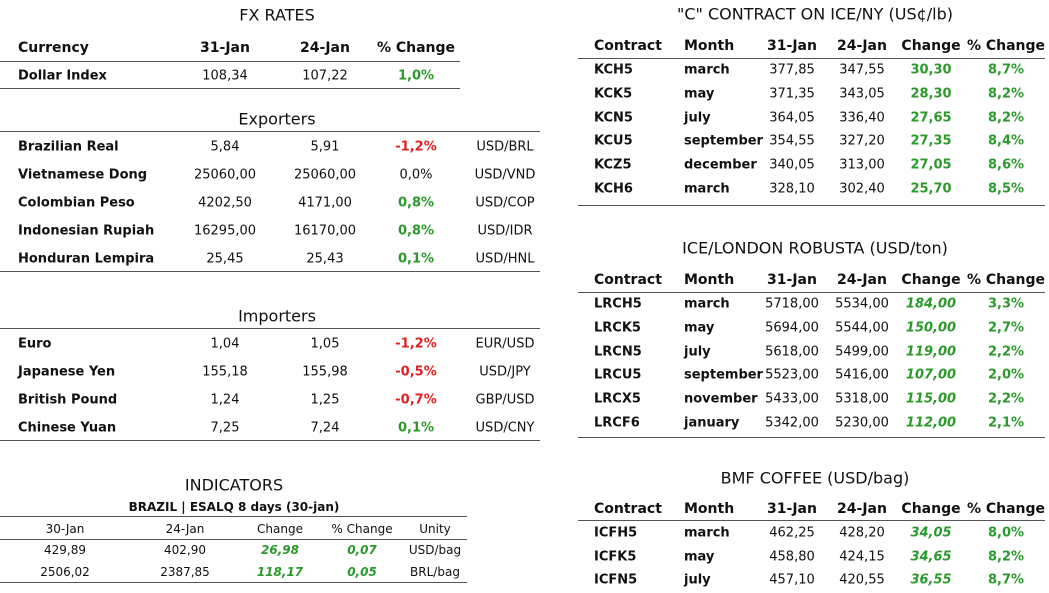  Describe the element at coordinates (505, 175) in the screenshot. I see `cell: USD/VND` at that location.